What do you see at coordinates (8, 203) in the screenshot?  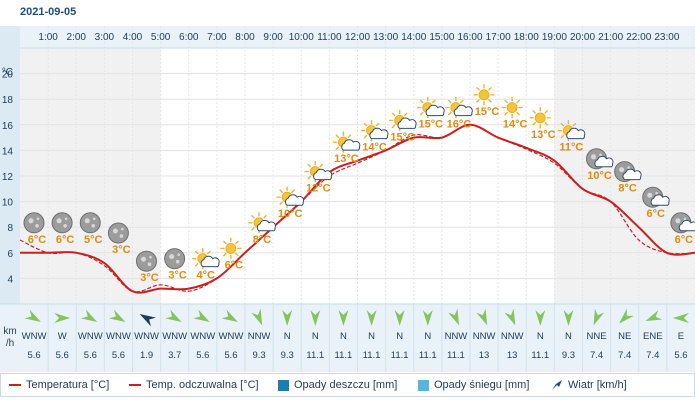 I see `y-tick-label: 10` at bounding box center [8, 203].